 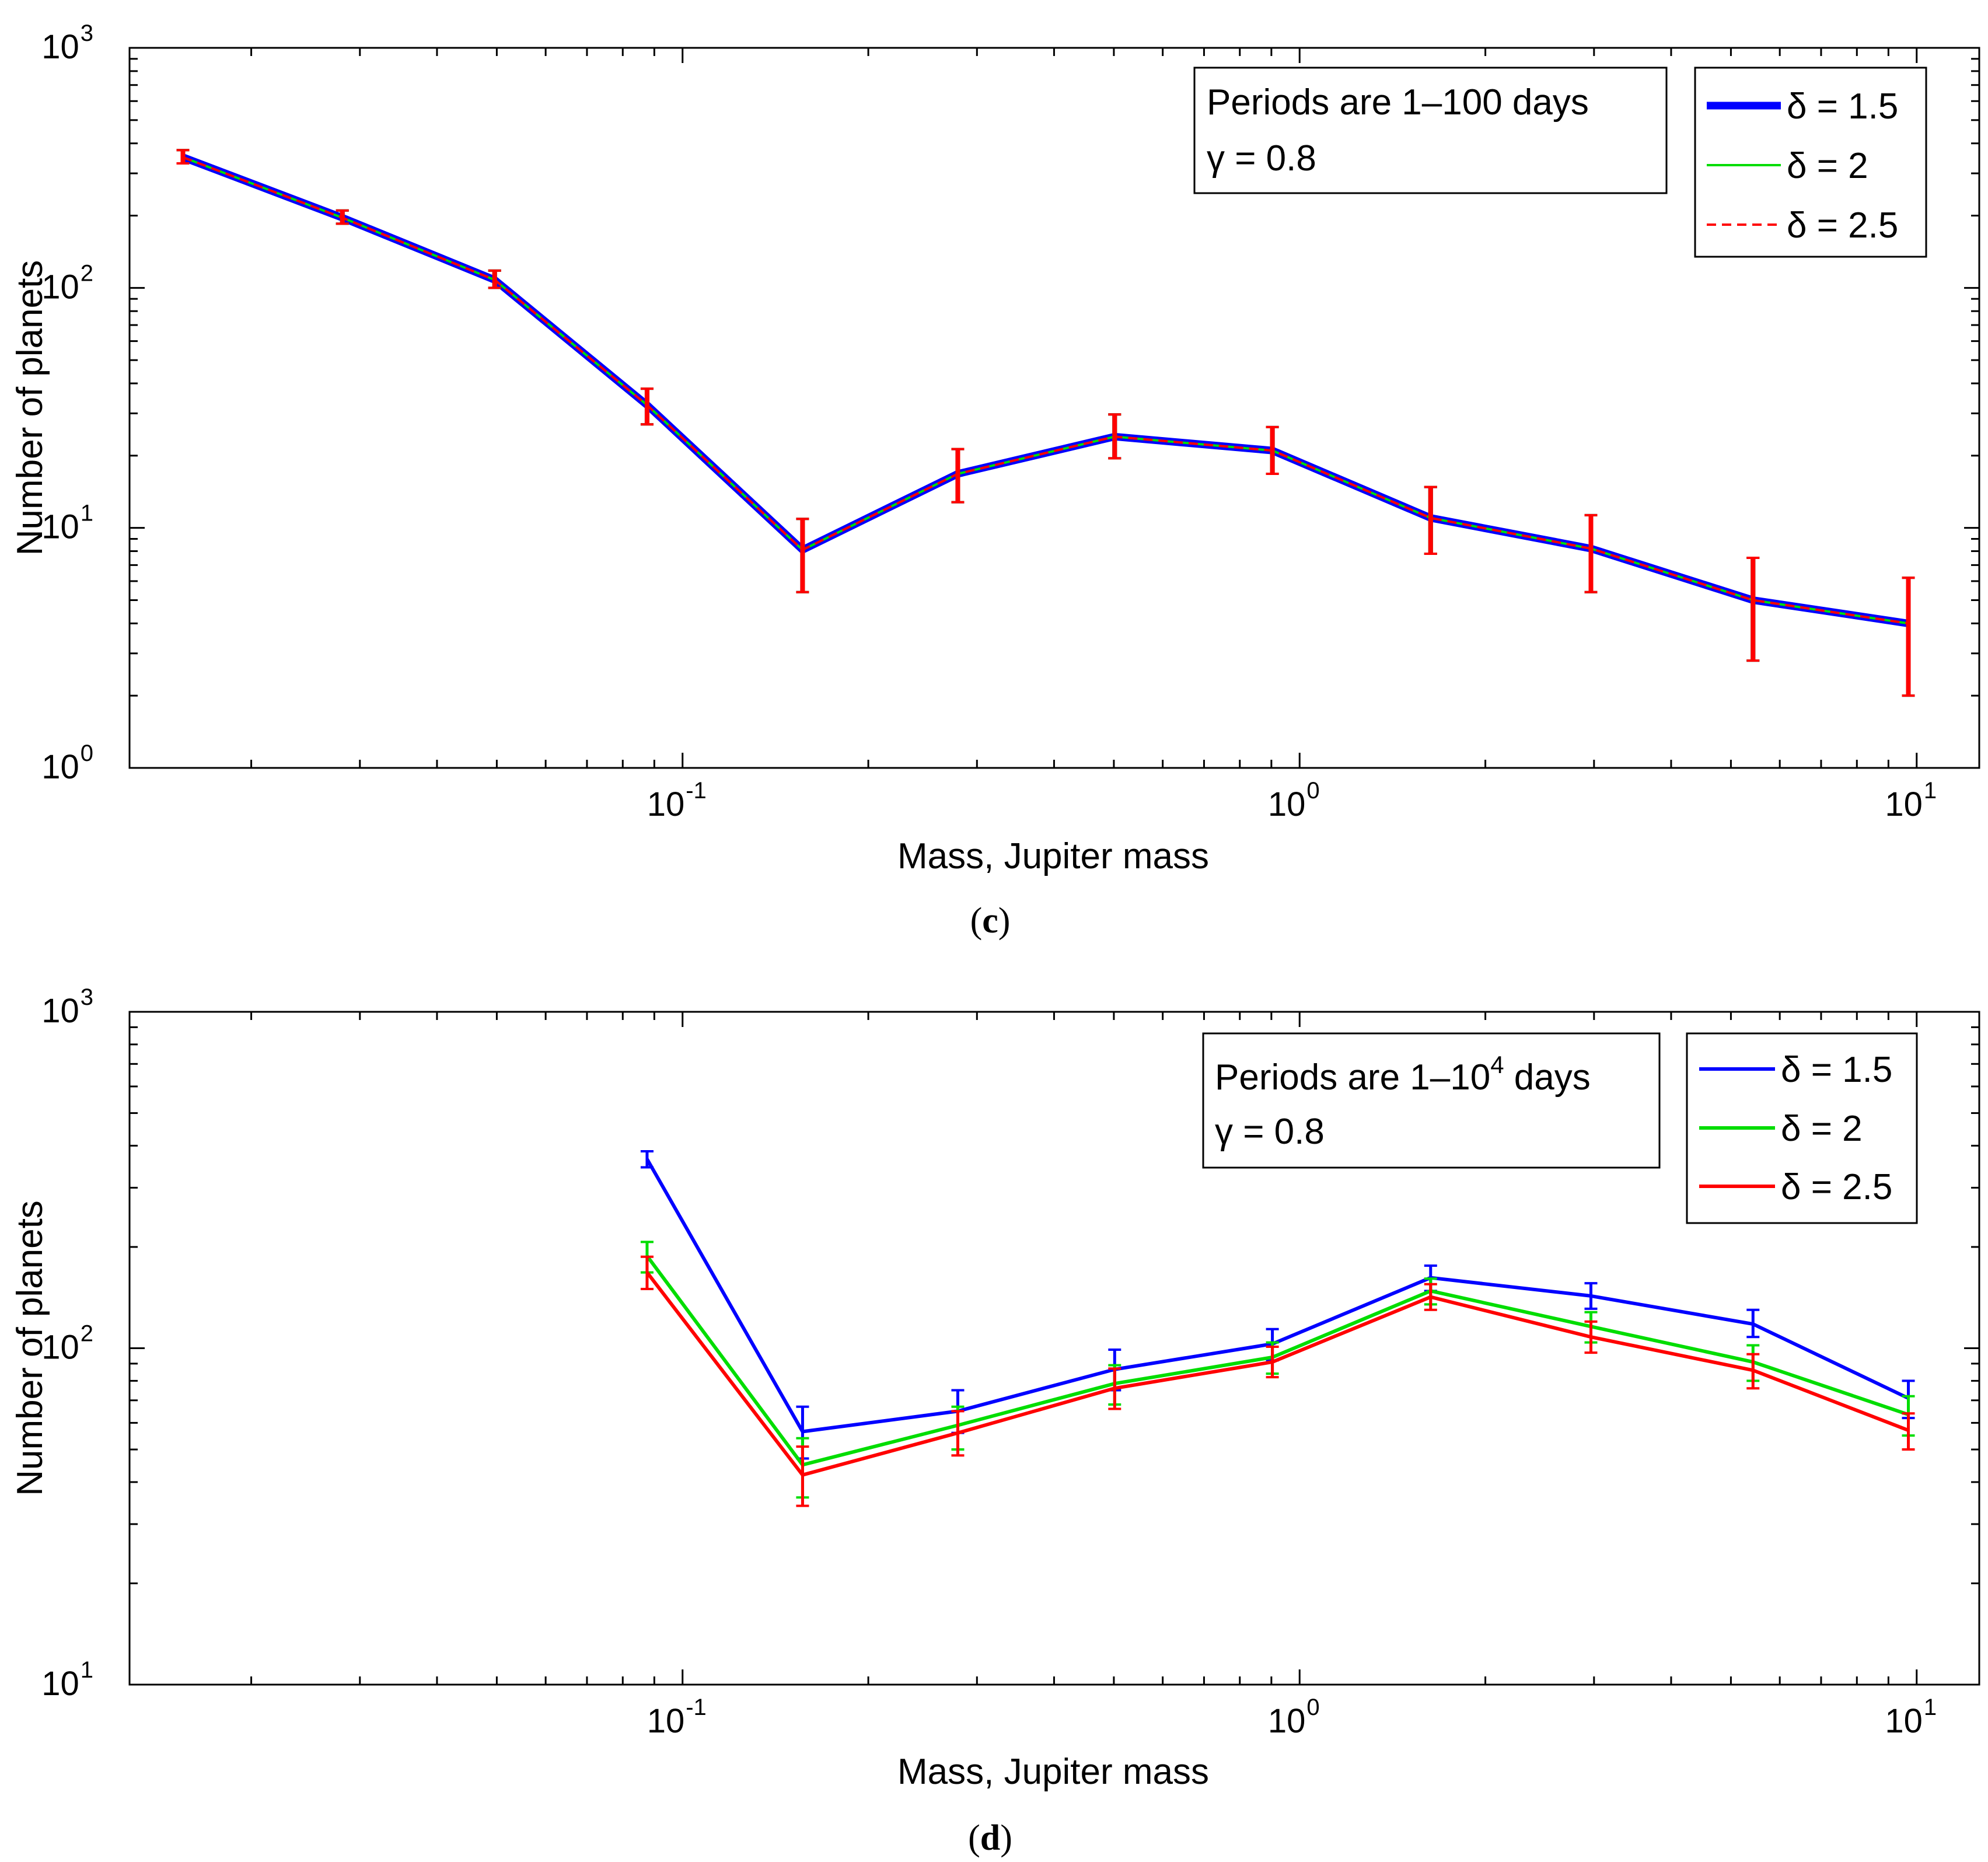 What do you see at coordinates (1277, 1328) in the screenshot?
I see `series-layer` at bounding box center [1277, 1328].